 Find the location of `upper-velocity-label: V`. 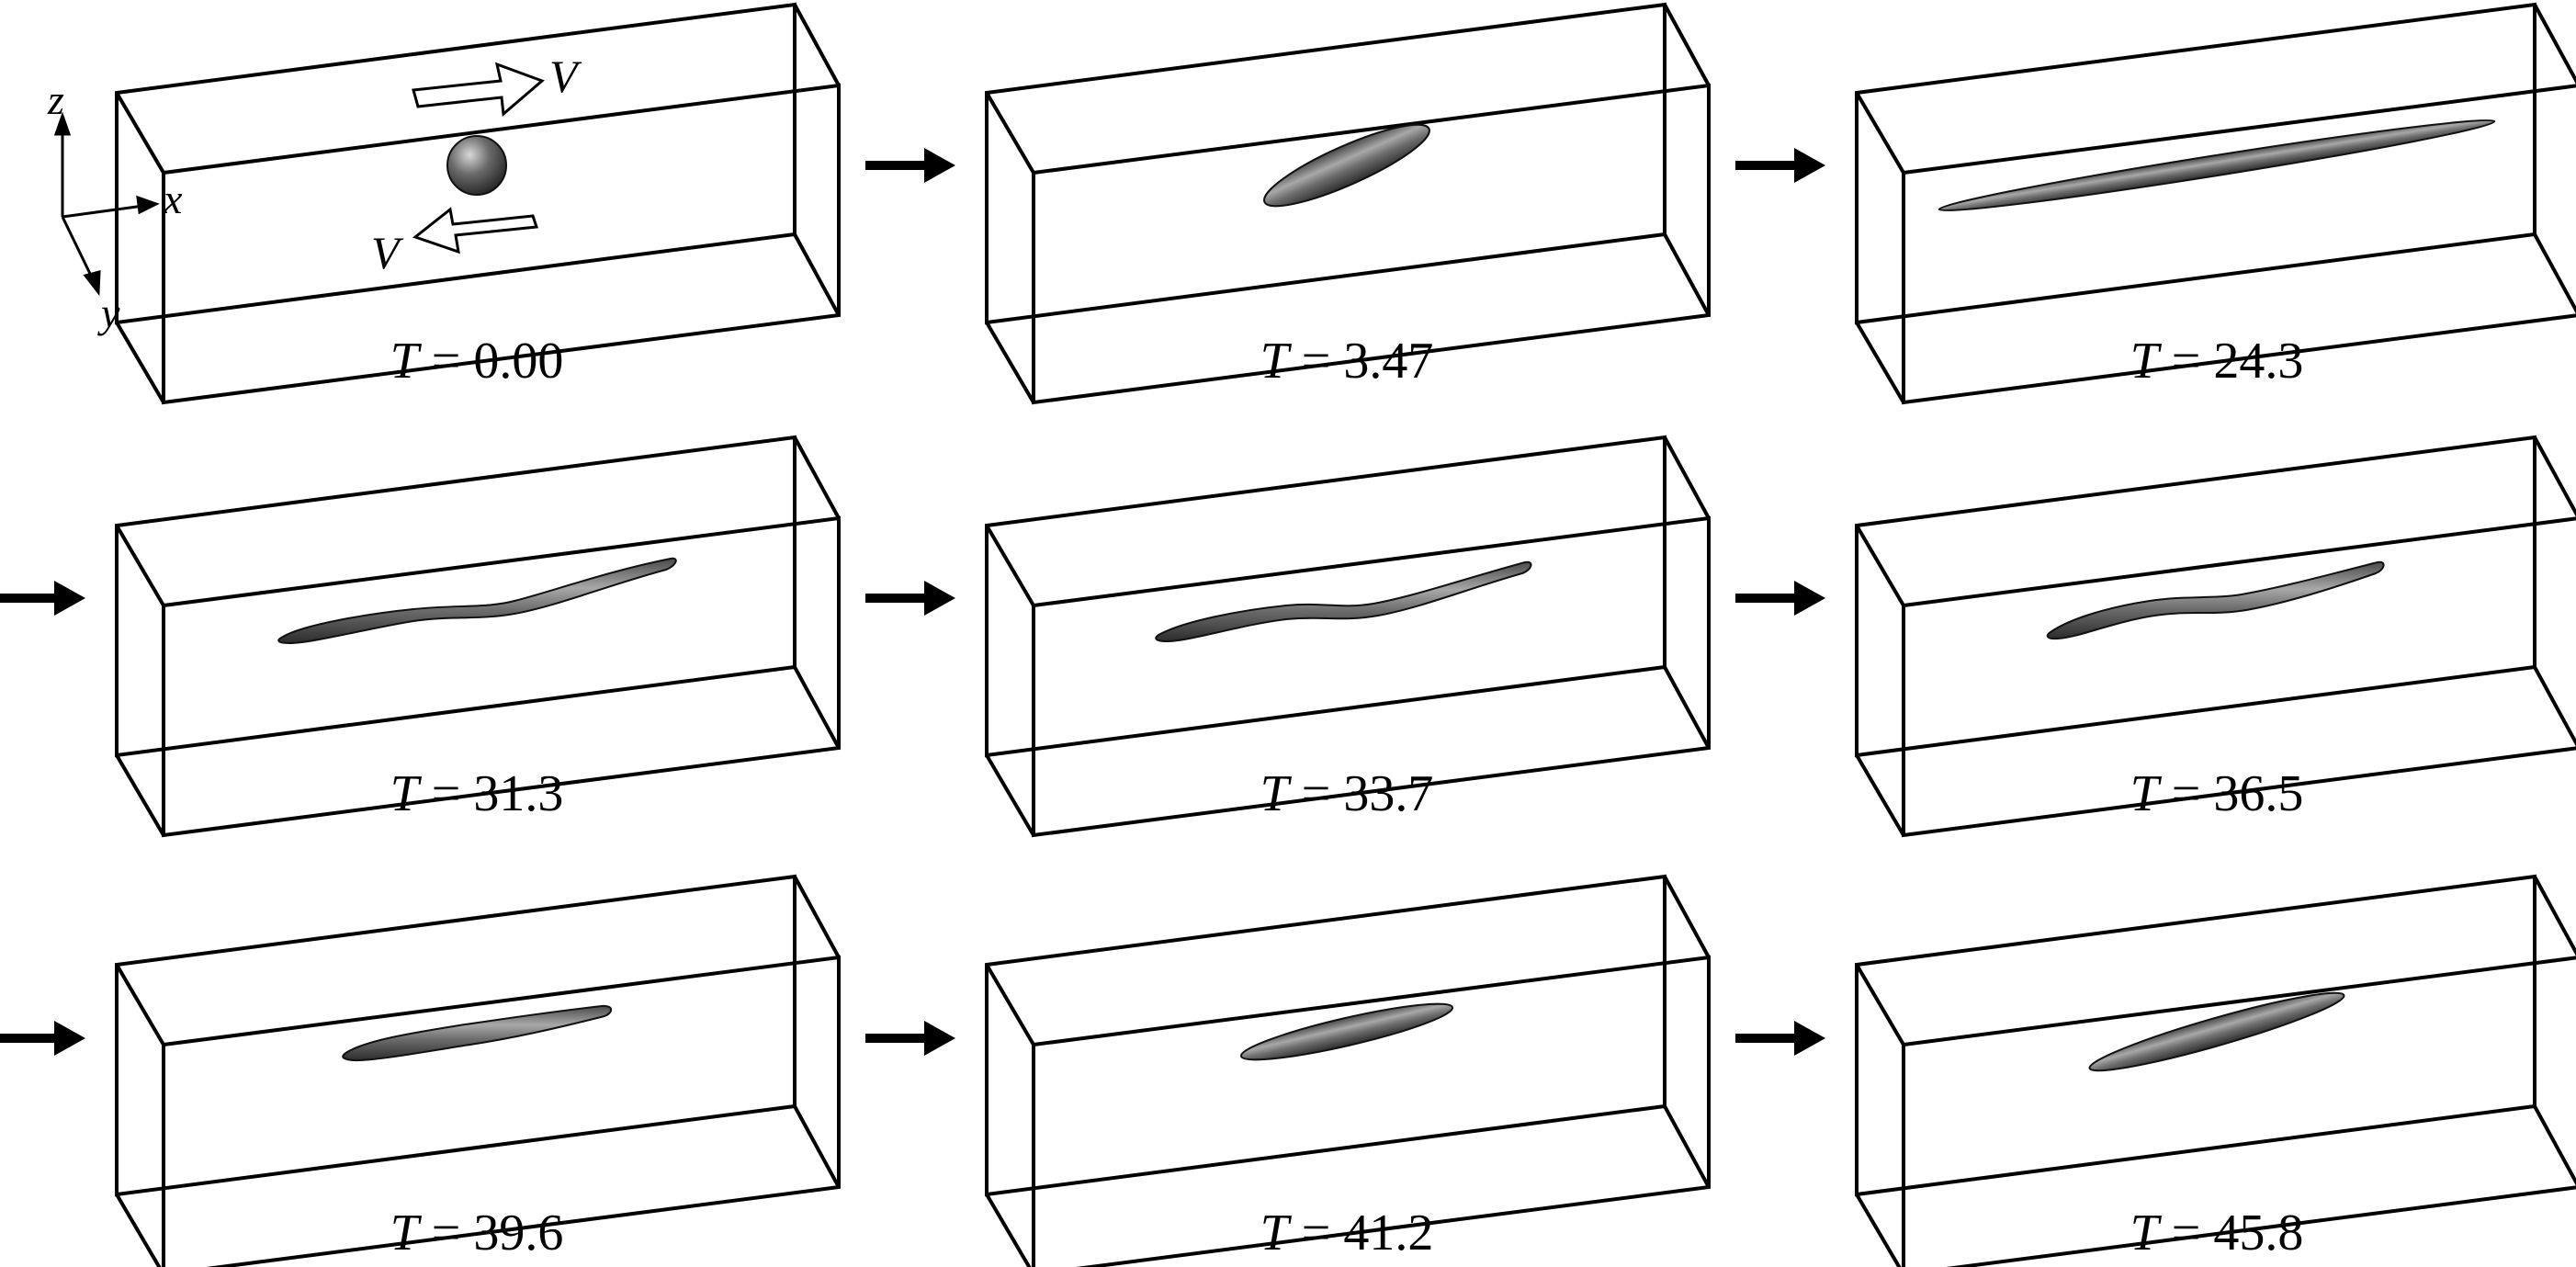

upper-velocity-label: V is located at coordinates (565, 76).